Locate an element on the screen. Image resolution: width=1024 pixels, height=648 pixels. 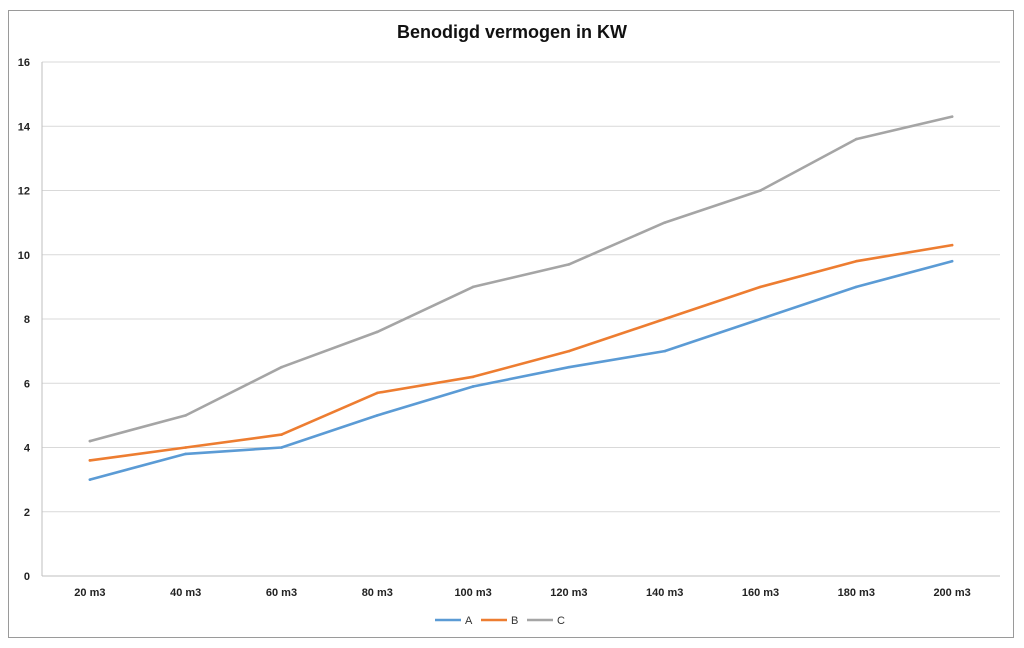
legend: A B C is located at coordinates (500, 621).